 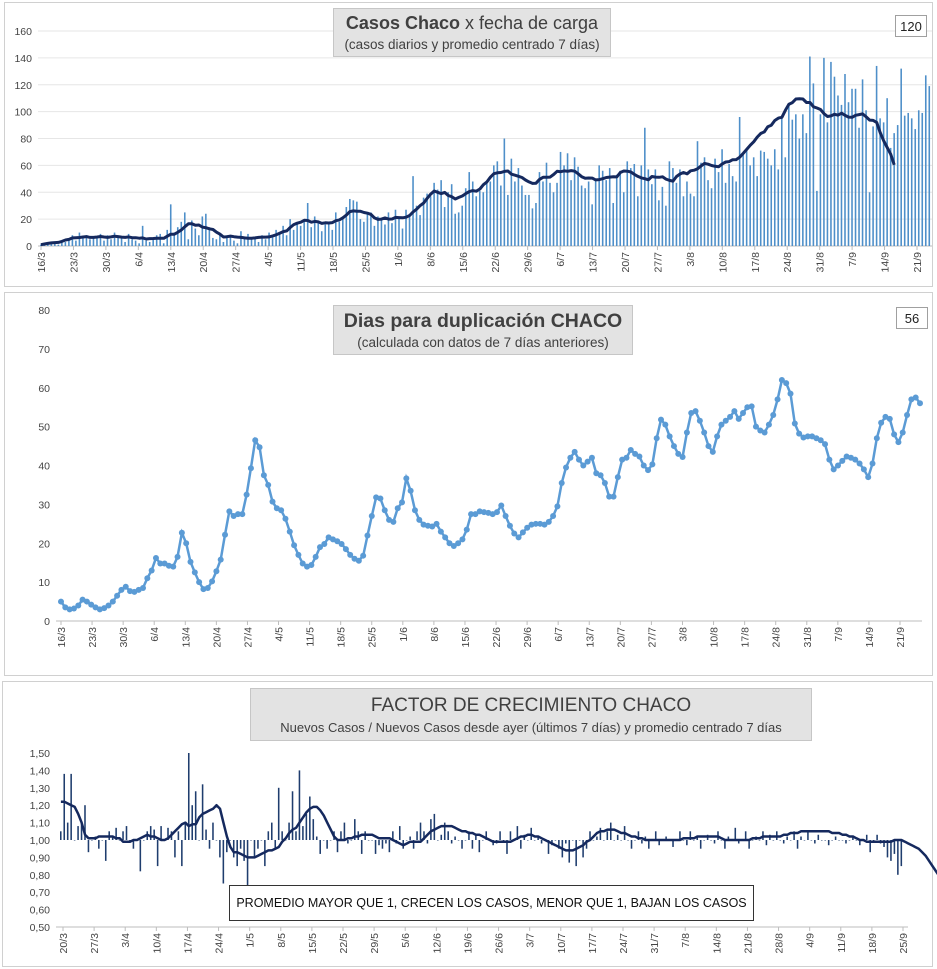 What do you see at coordinates (594, 262) in the screenshot?
I see `casos-x-tick-label: 13/7` at bounding box center [594, 262].